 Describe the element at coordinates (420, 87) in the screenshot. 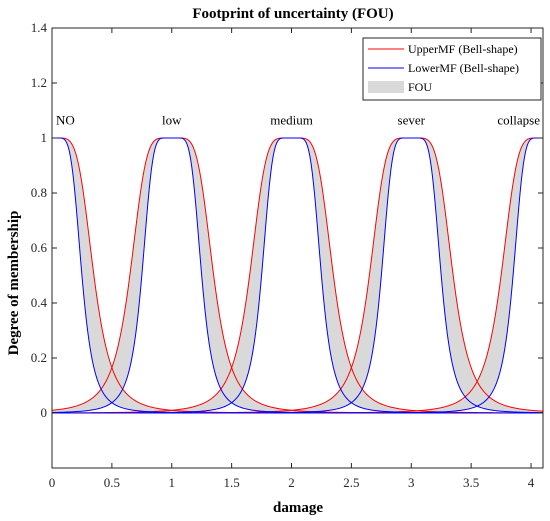

I see `legend-label: FOU` at that location.